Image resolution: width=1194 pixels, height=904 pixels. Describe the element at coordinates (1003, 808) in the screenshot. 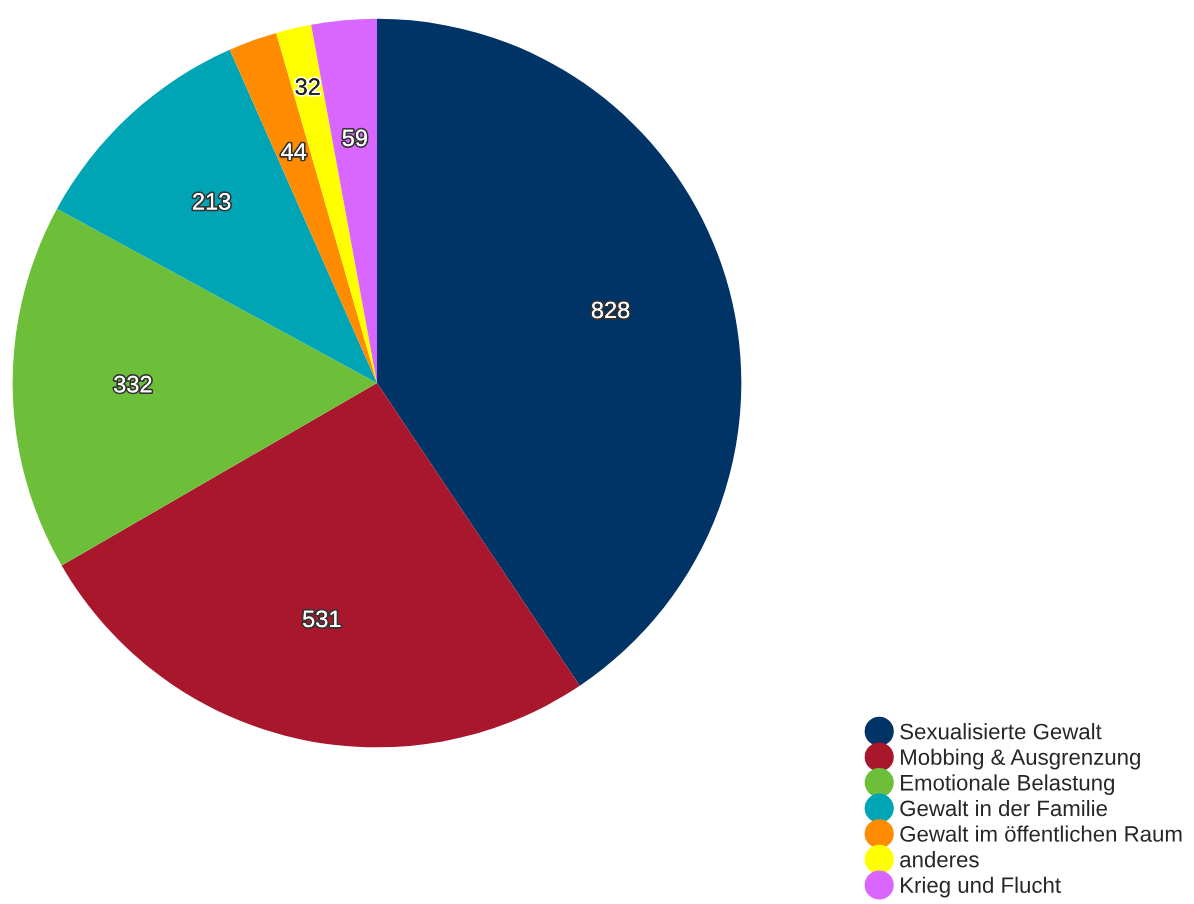

I see `legend-label: Gewalt in der Familie` at that location.